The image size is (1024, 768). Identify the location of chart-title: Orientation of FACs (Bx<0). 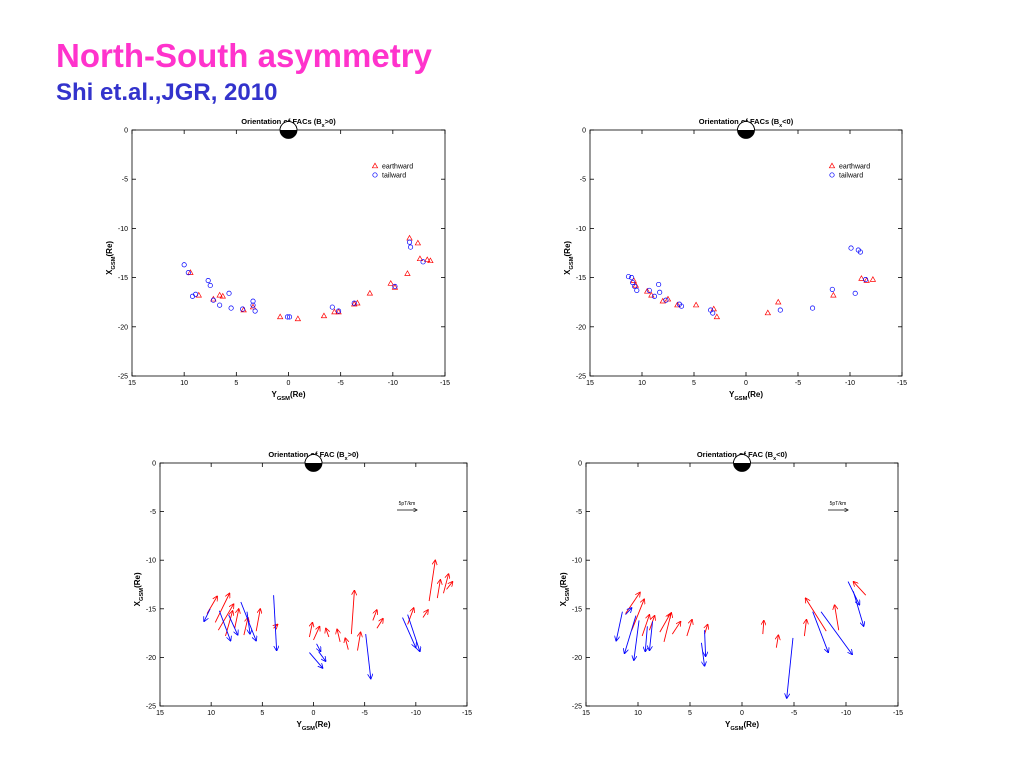
(746, 123).